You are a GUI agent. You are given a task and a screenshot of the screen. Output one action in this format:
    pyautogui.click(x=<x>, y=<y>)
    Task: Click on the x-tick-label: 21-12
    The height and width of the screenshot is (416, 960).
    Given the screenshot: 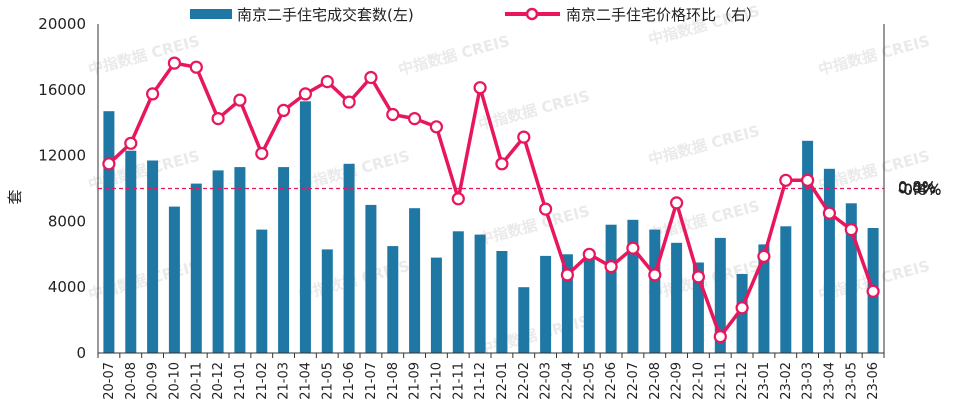 What is the action you would take?
    pyautogui.click(x=480, y=381)
    